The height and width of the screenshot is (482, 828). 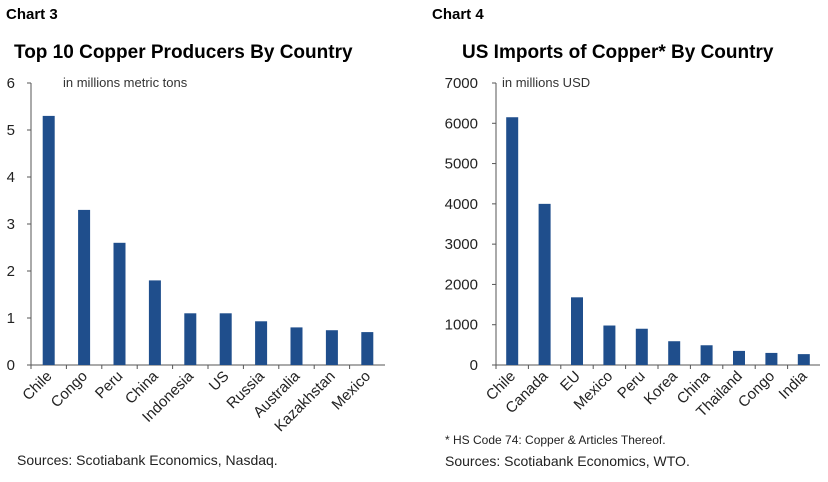 What do you see at coordinates (661, 387) in the screenshot?
I see `x-tick-label: Korea` at bounding box center [661, 387].